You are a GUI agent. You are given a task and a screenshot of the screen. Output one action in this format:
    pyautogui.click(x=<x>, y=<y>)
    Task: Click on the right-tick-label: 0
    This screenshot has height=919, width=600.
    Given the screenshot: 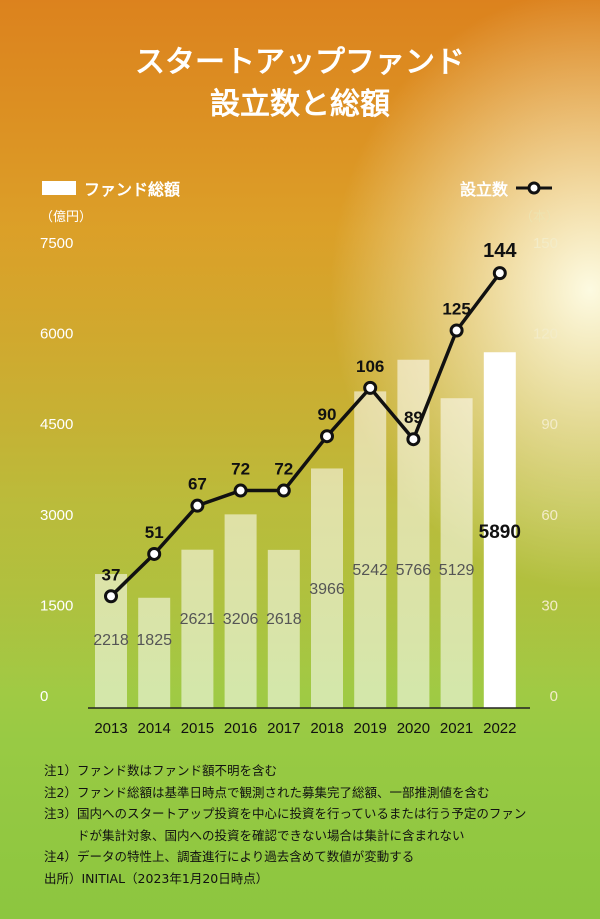 What is the action you would take?
    pyautogui.click(x=554, y=696)
    